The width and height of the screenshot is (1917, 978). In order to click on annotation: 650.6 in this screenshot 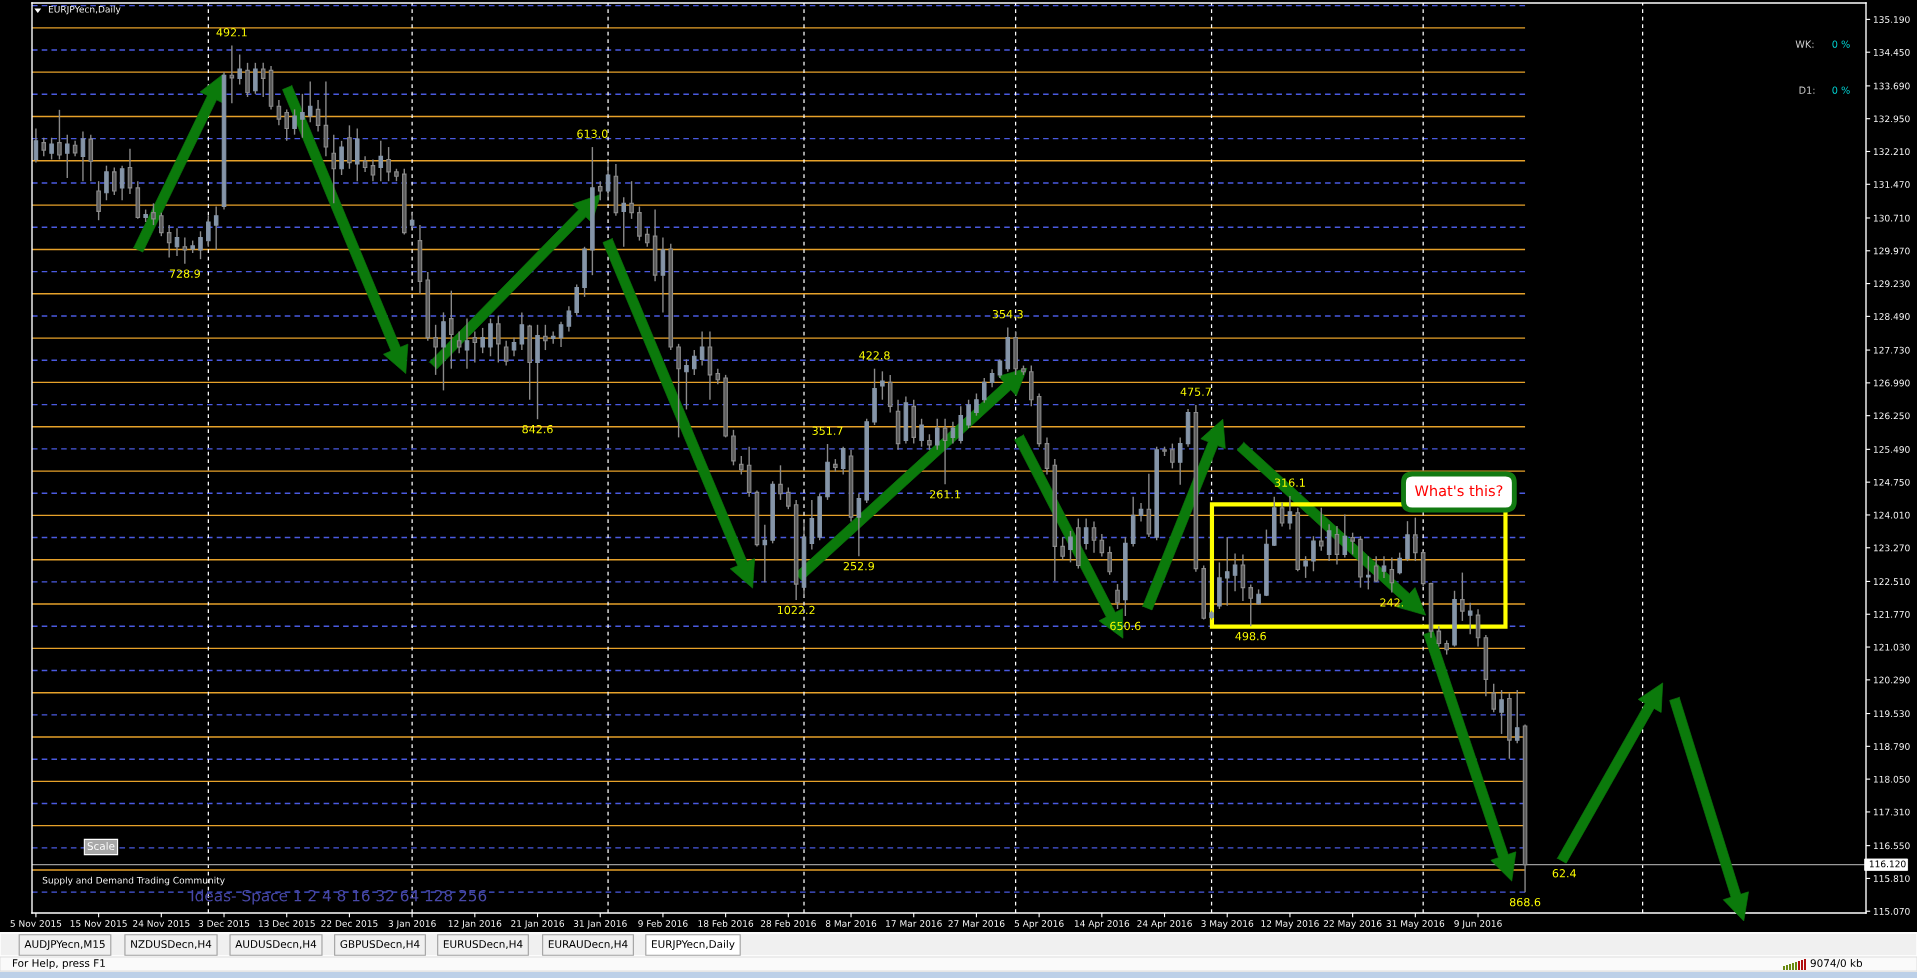, I will do `click(1125, 626)`.